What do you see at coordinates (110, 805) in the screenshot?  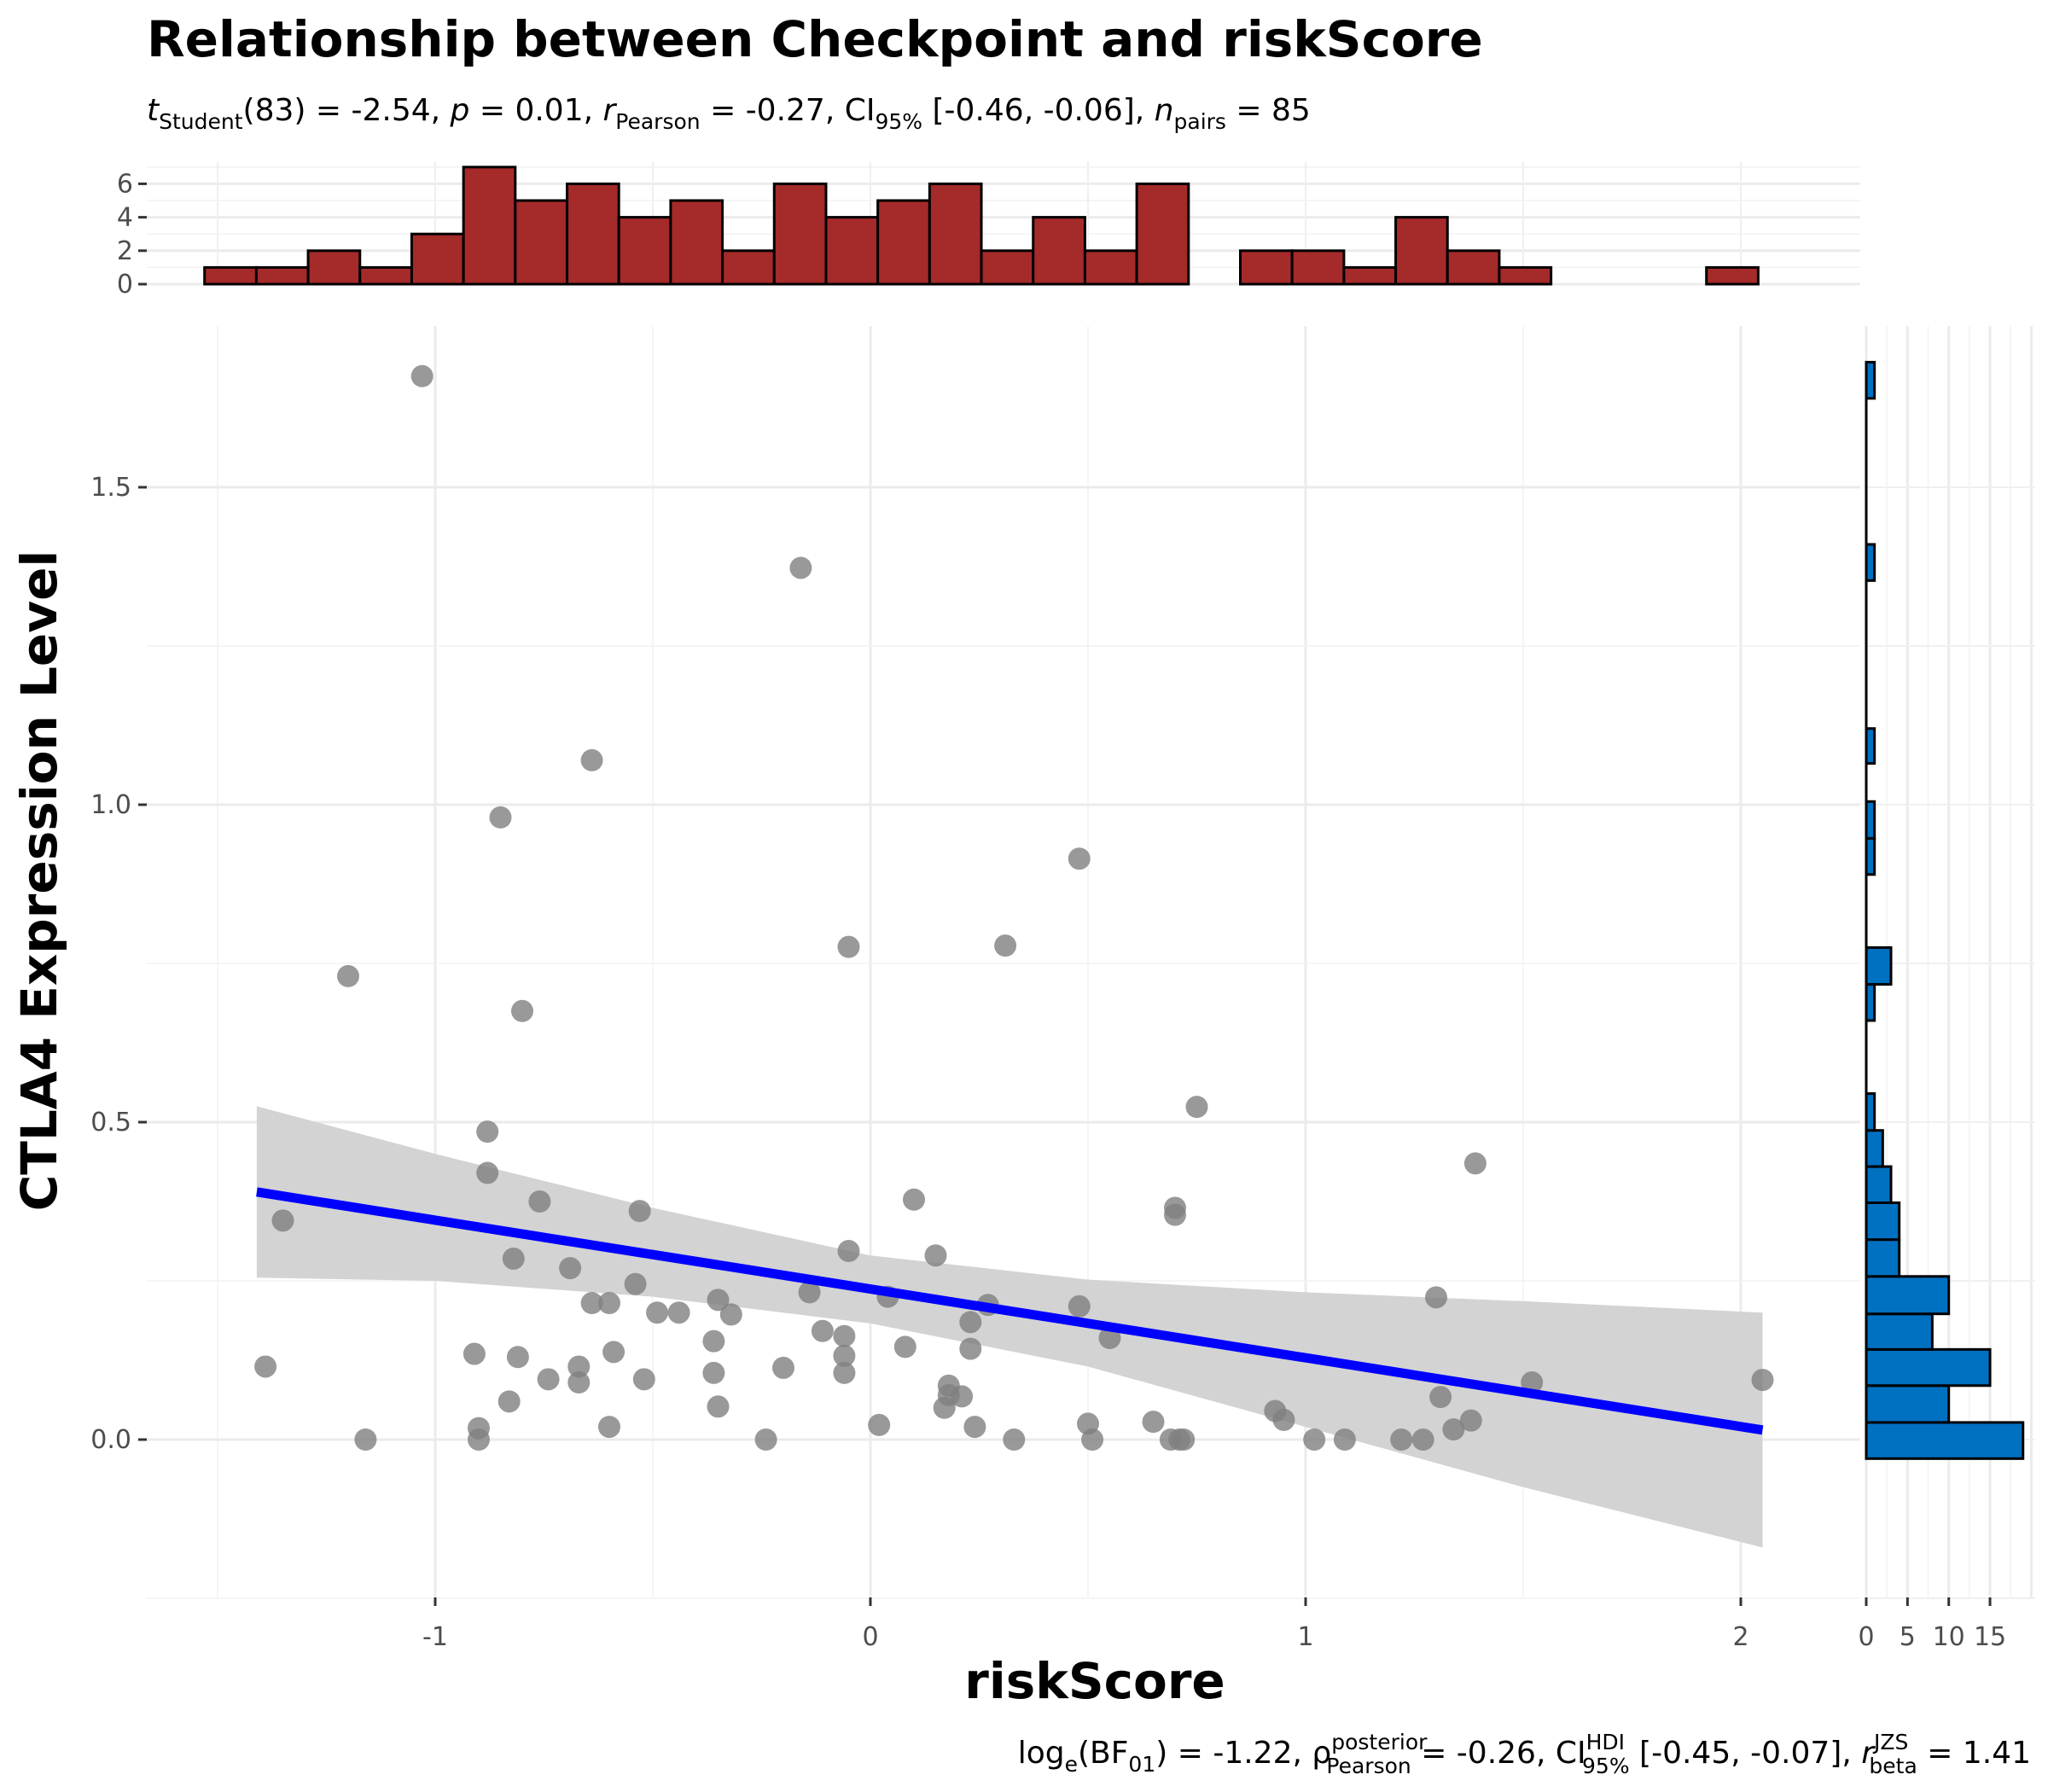 I see `y-tick-label: 1.0` at bounding box center [110, 805].